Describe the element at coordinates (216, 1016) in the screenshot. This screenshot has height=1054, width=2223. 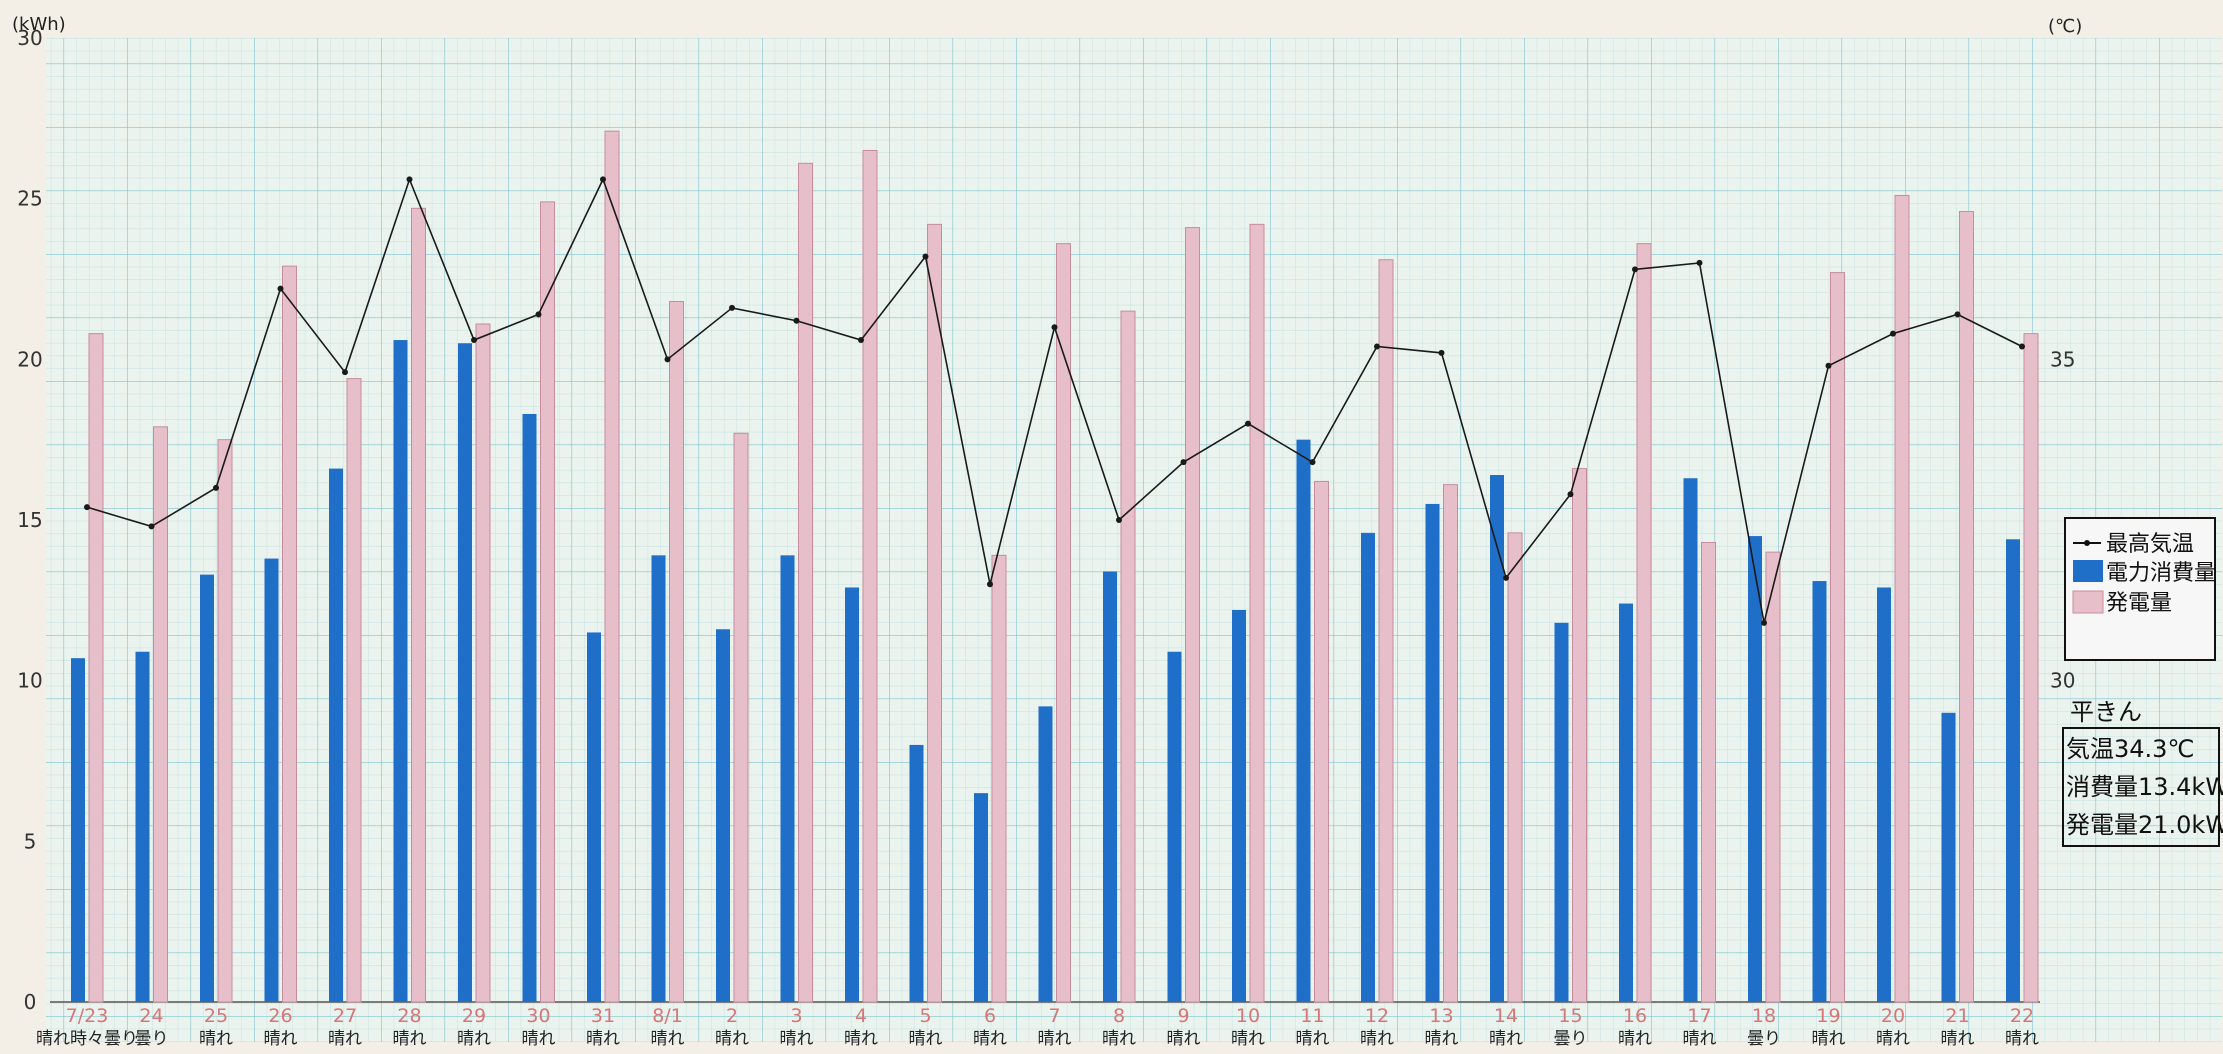
I see `date-label: 25` at that location.